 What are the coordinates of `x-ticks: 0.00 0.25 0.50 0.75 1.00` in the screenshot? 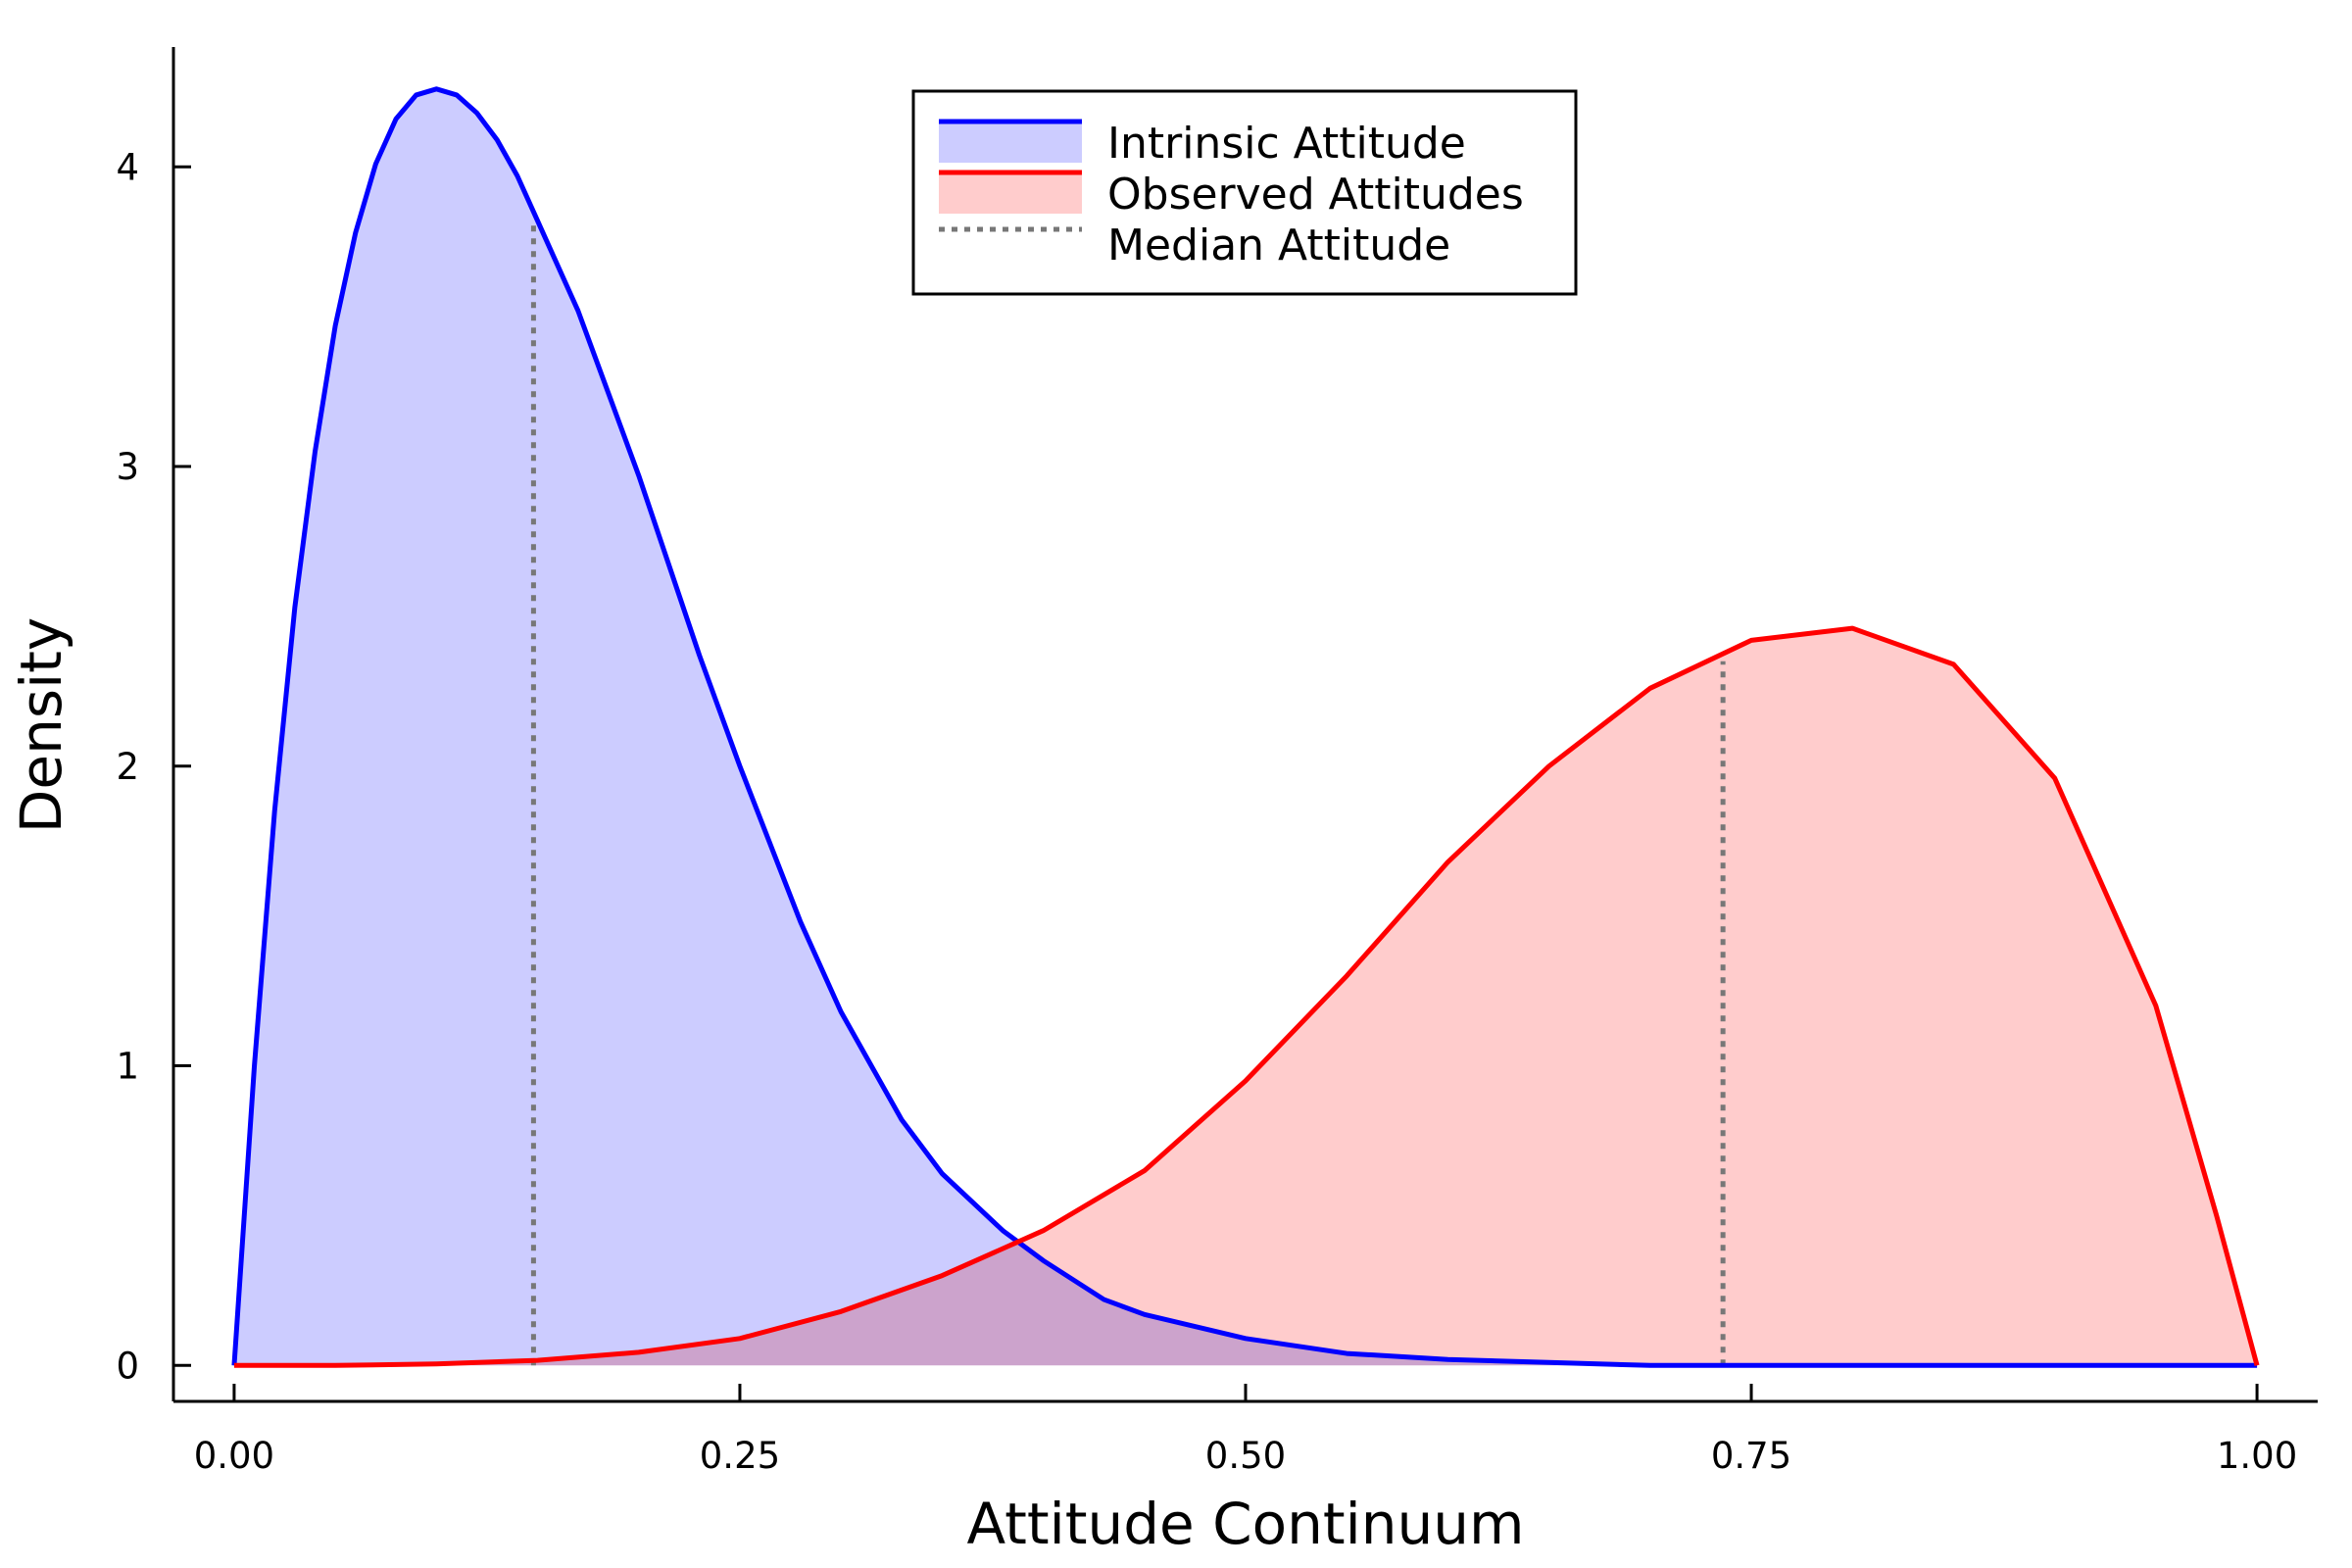 It's located at (1245, 1430).